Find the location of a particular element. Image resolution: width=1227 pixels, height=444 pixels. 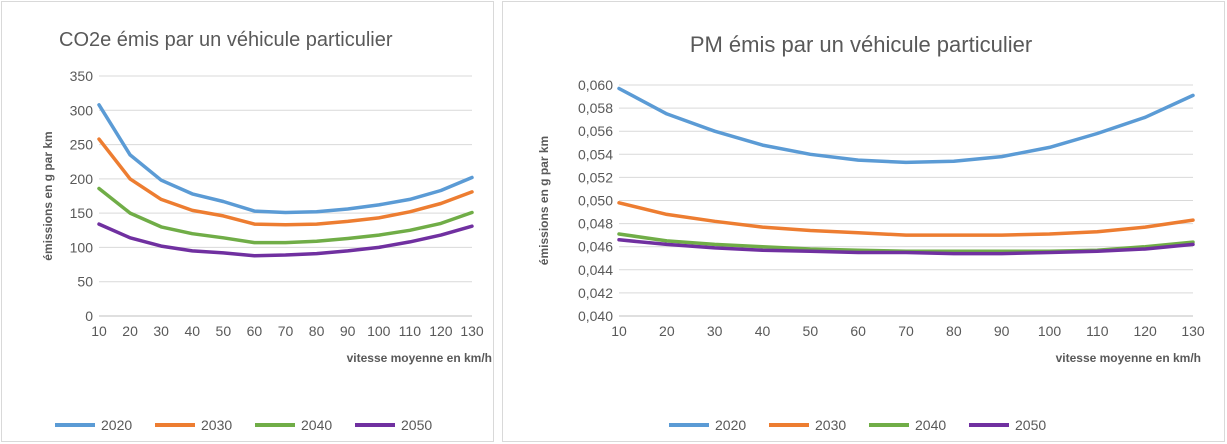

y-tick-label: 50 is located at coordinates (85, 282).